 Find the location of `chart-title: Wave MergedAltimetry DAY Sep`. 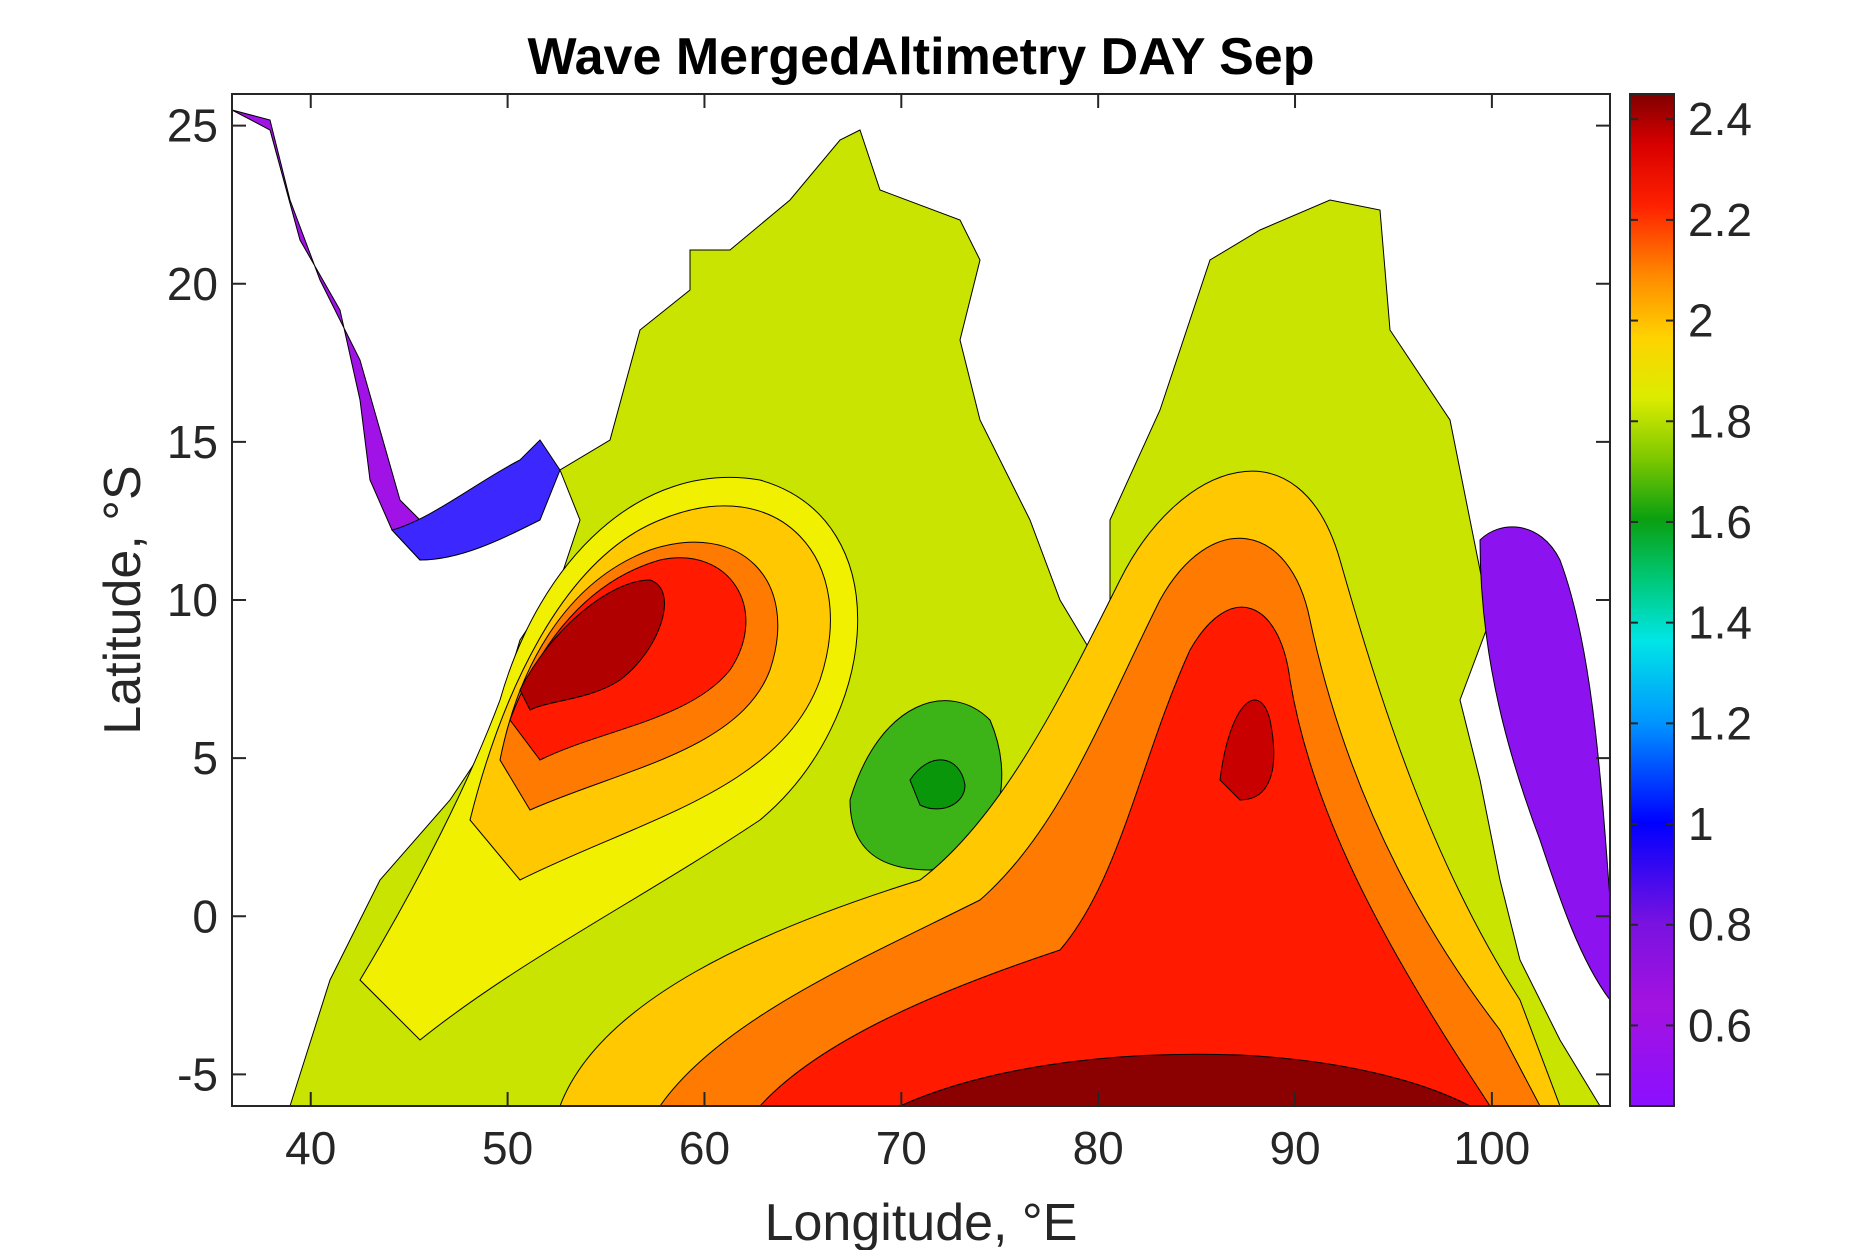

chart-title: Wave MergedAltimetry DAY Sep is located at coordinates (920, 57).